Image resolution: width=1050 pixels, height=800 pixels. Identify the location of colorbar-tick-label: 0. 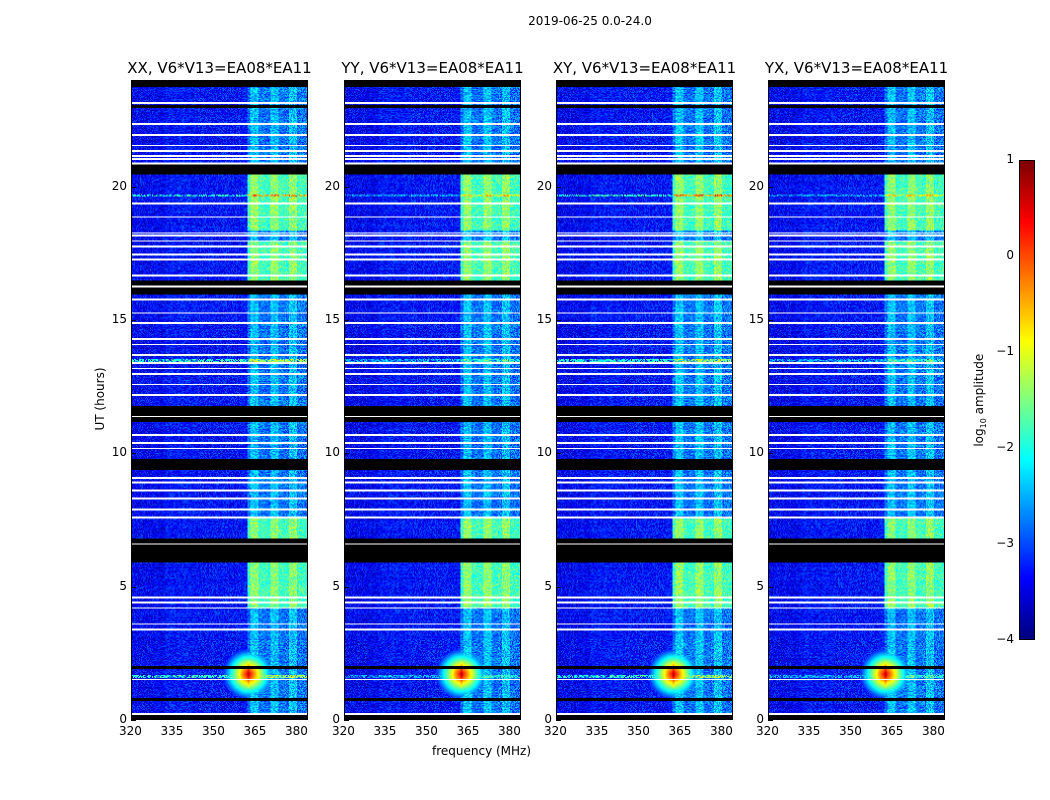
(1010, 255).